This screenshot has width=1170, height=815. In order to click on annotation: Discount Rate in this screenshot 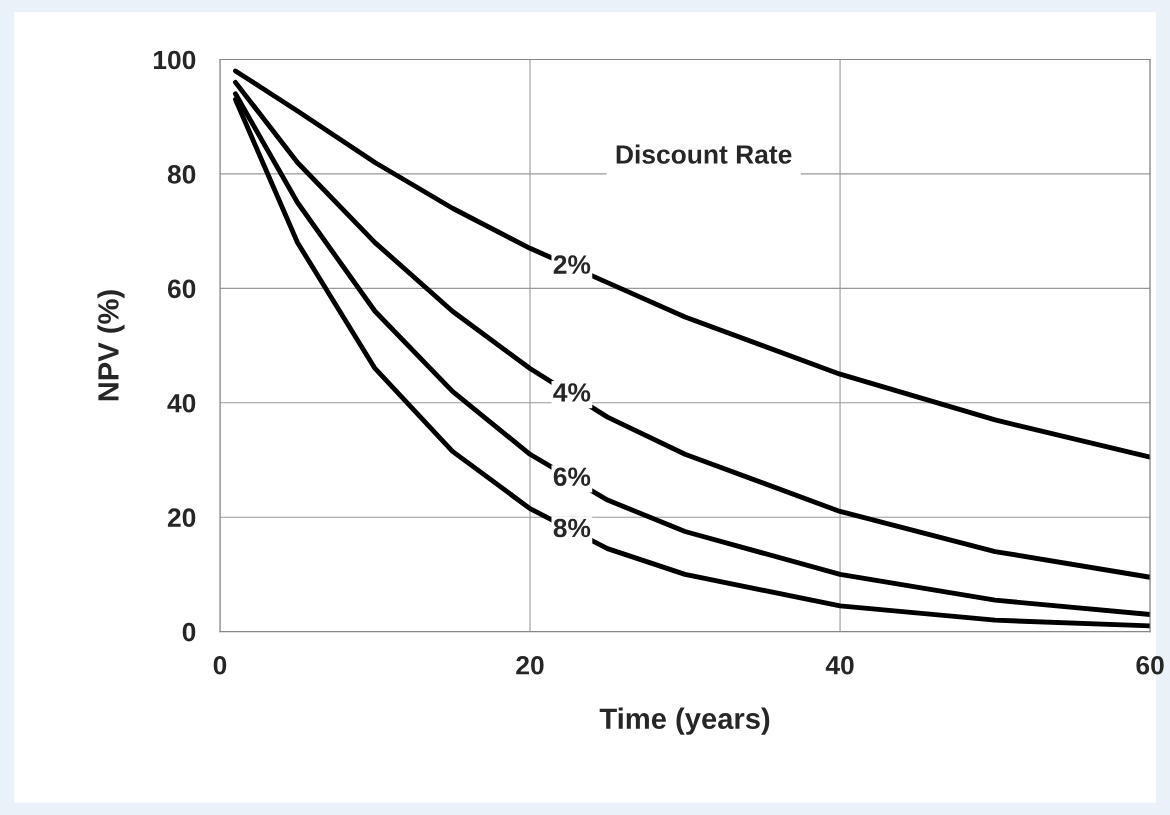, I will do `click(704, 154)`.